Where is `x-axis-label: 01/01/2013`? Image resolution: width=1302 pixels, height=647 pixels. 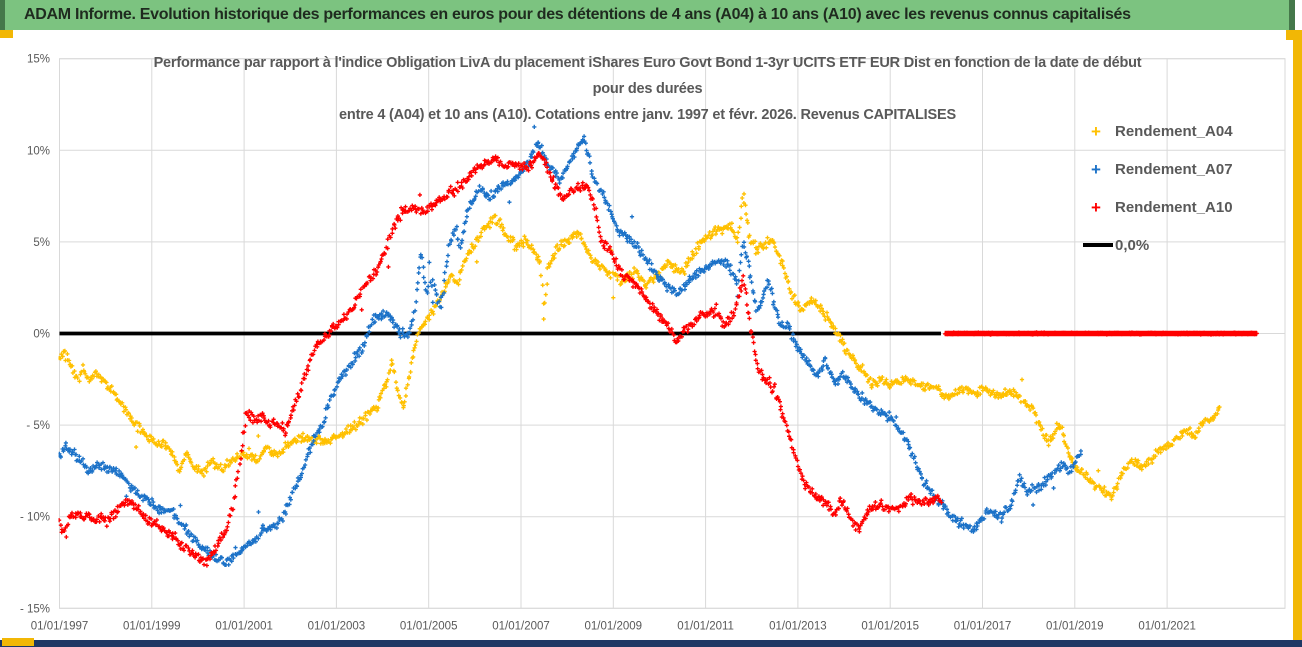
x-axis-label: 01/01/2013 is located at coordinates (798, 626).